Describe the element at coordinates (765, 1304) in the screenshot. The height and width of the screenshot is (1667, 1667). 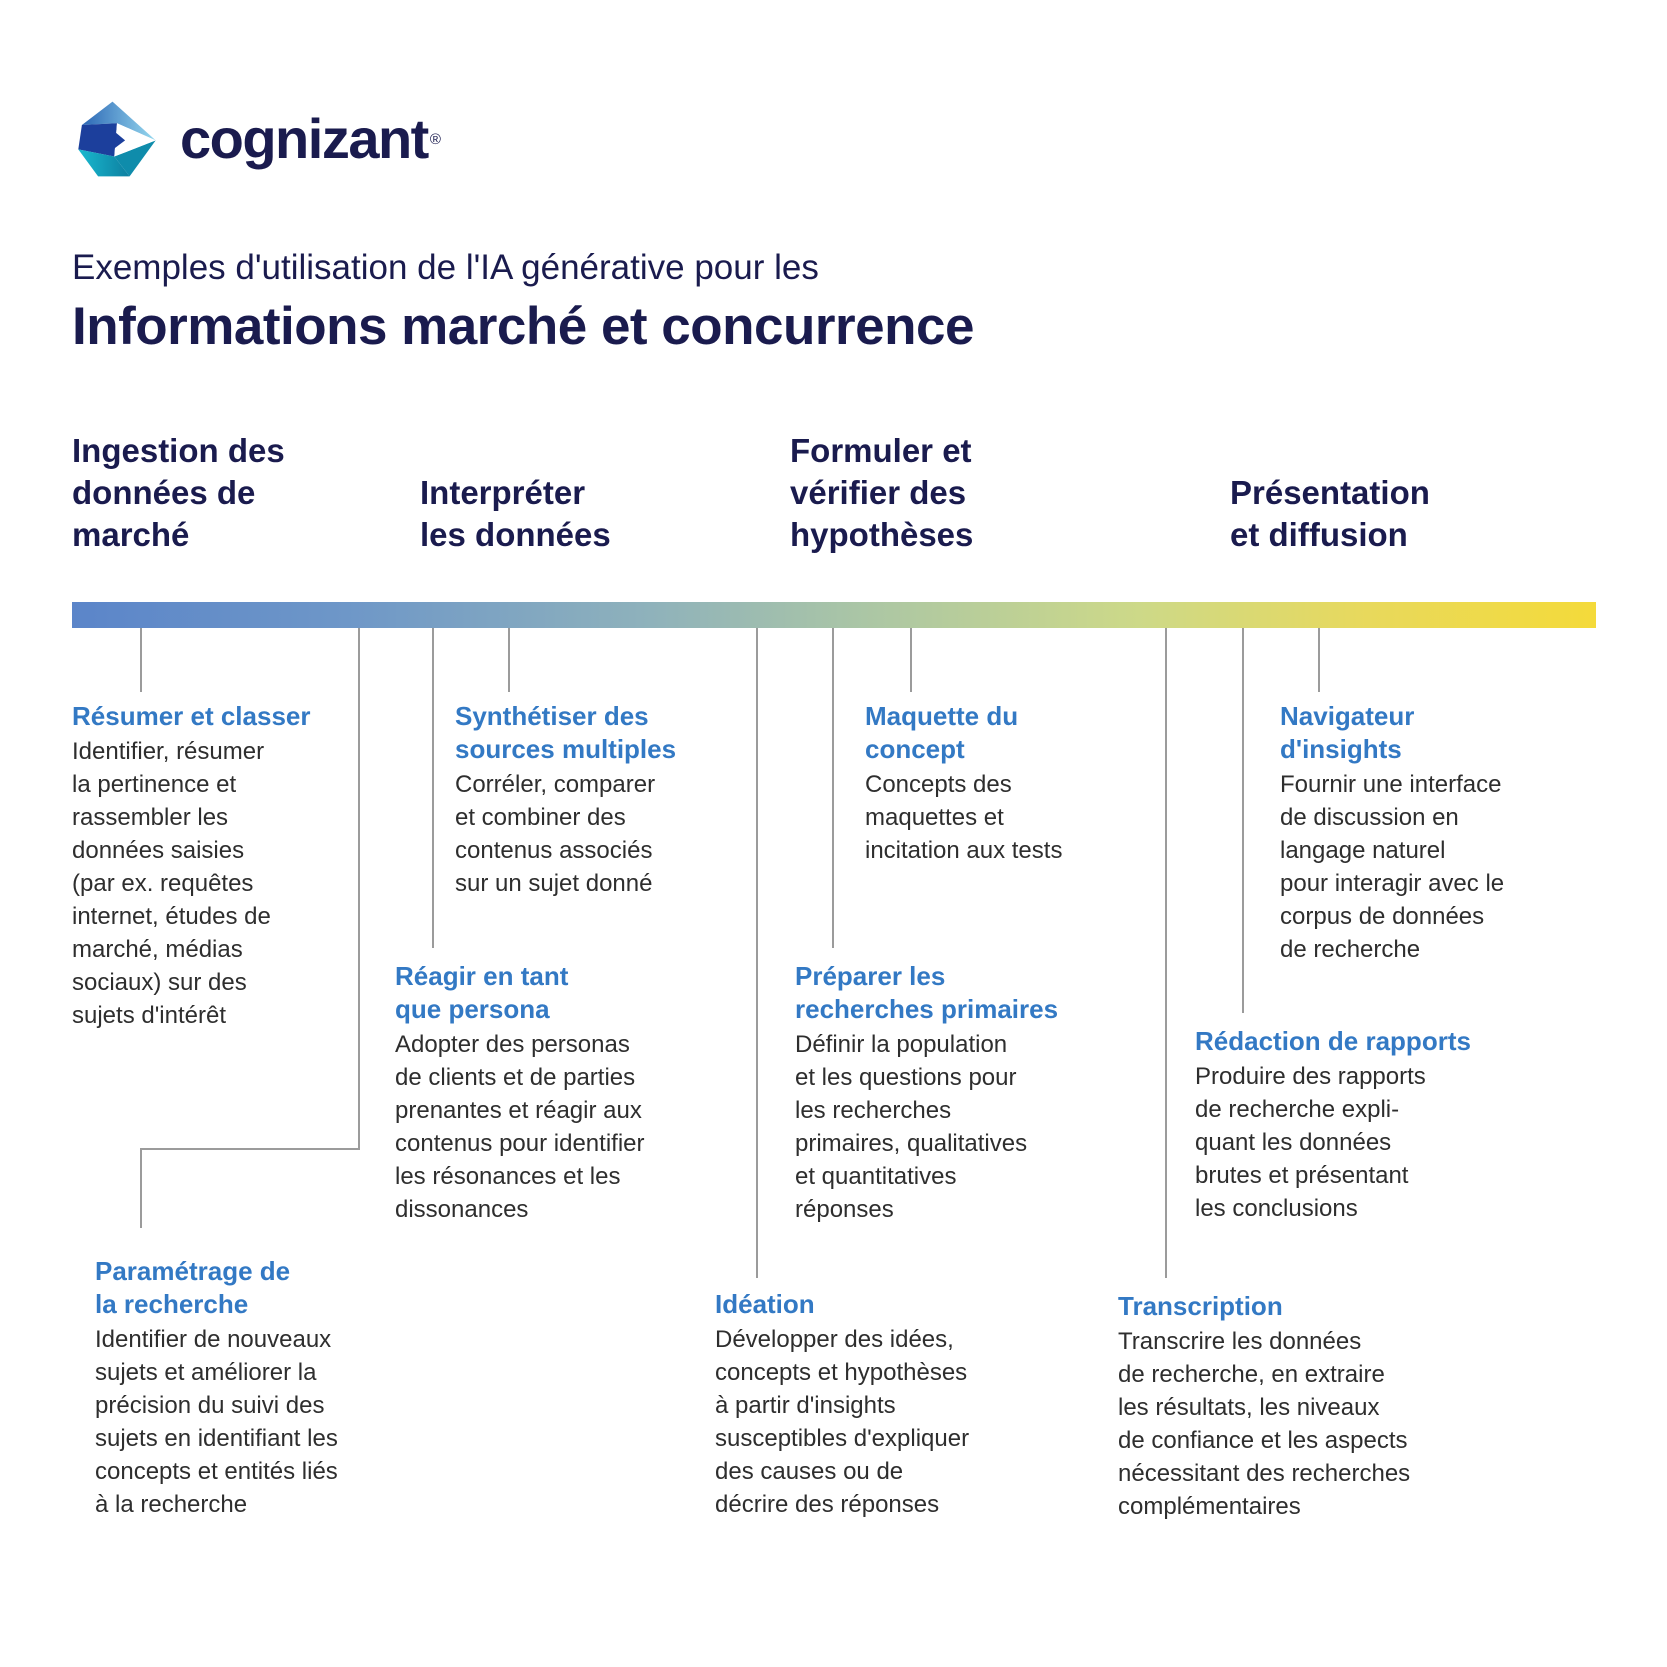
I see `block-heading: Idéation` at that location.